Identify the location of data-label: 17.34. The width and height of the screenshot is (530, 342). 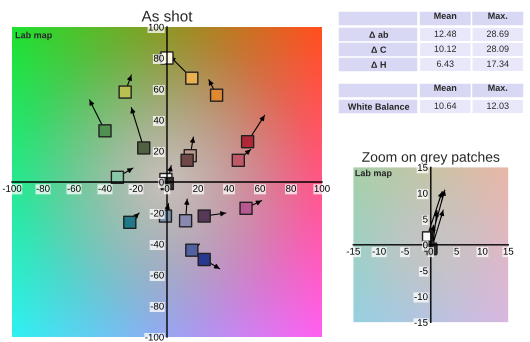
(498, 63).